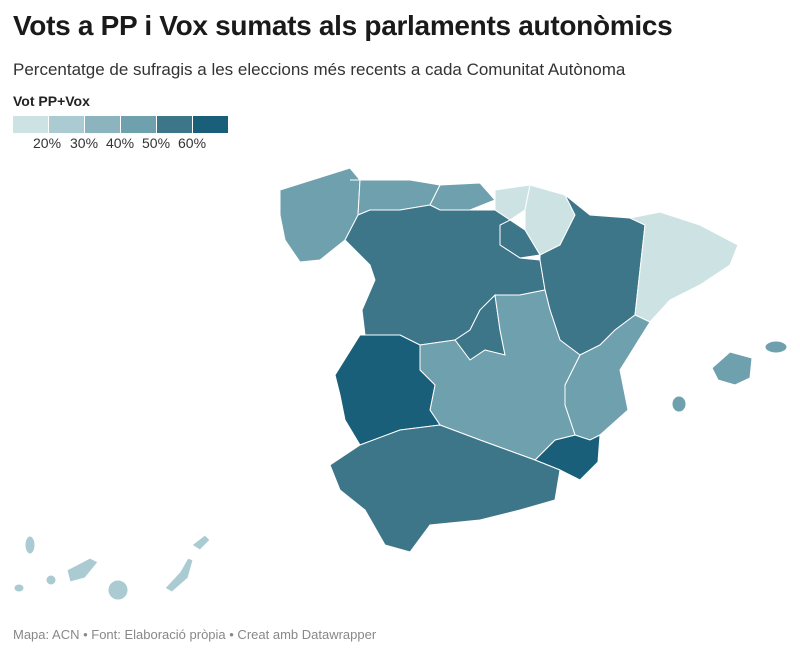  Describe the element at coordinates (679, 404) in the screenshot. I see `region-balears-ibiza` at that location.